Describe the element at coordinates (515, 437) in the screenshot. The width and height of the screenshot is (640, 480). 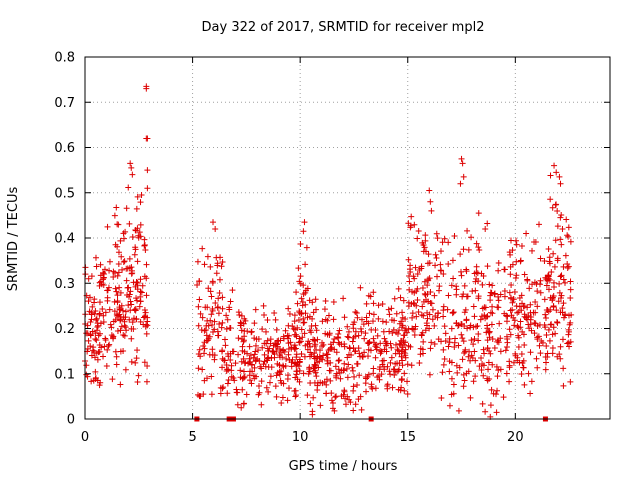
I see `x-tick-label: 20` at that location.